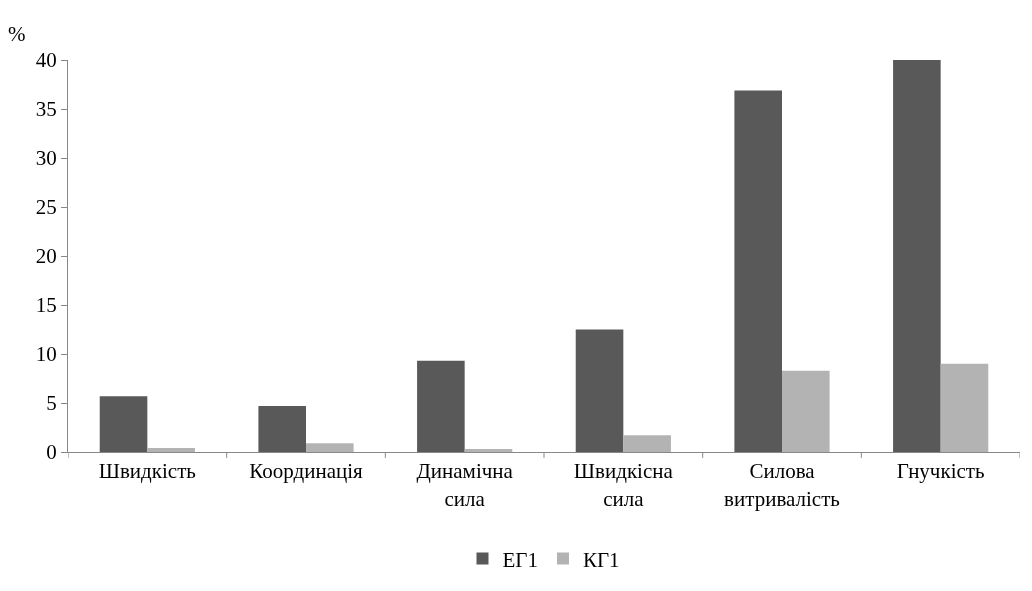  Describe the element at coordinates (46, 305) in the screenshot. I see `y-tick-label: 15` at that location.